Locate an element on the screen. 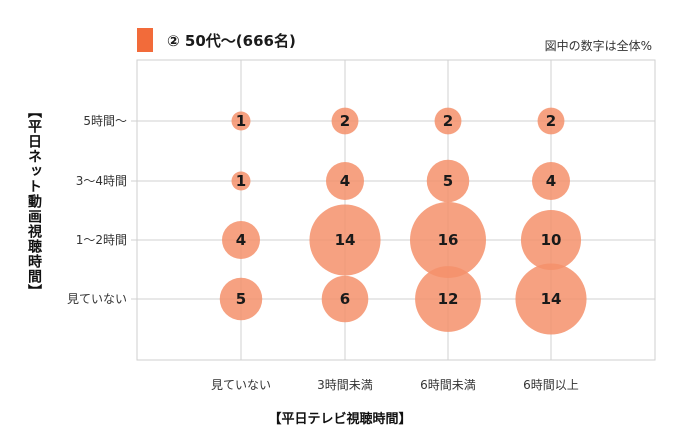 Image resolution: width=680 pixels, height=439 pixels. chart-note: 図中の数字は全体% is located at coordinates (598, 46).